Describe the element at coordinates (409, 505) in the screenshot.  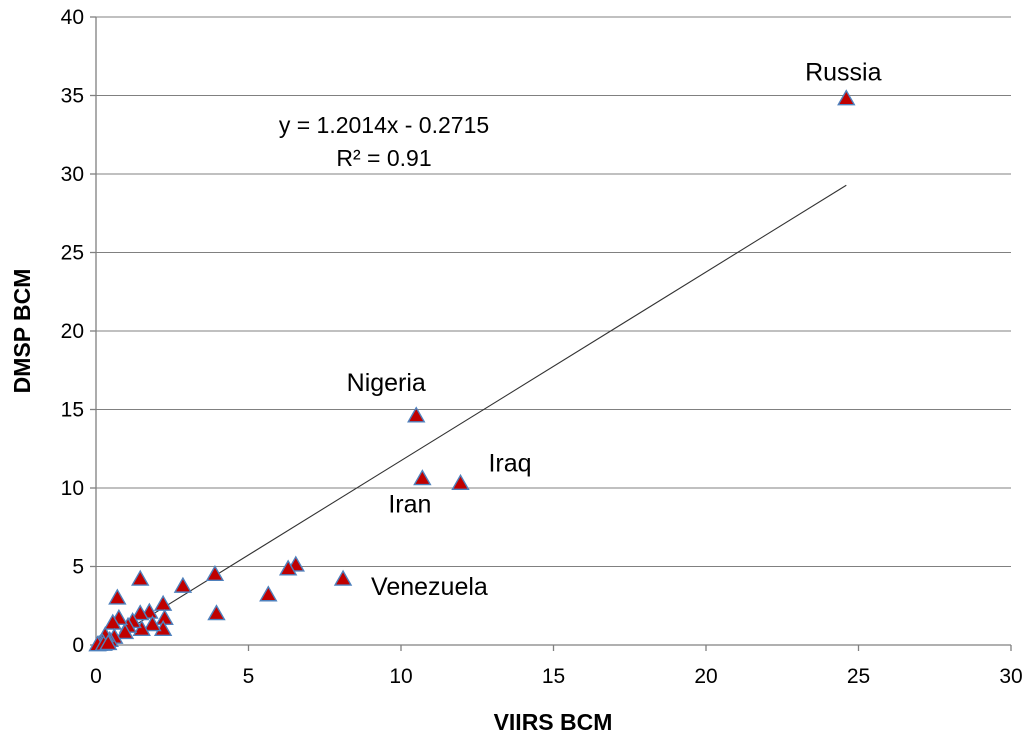
I see `point-label-iran: Iran` at that location.